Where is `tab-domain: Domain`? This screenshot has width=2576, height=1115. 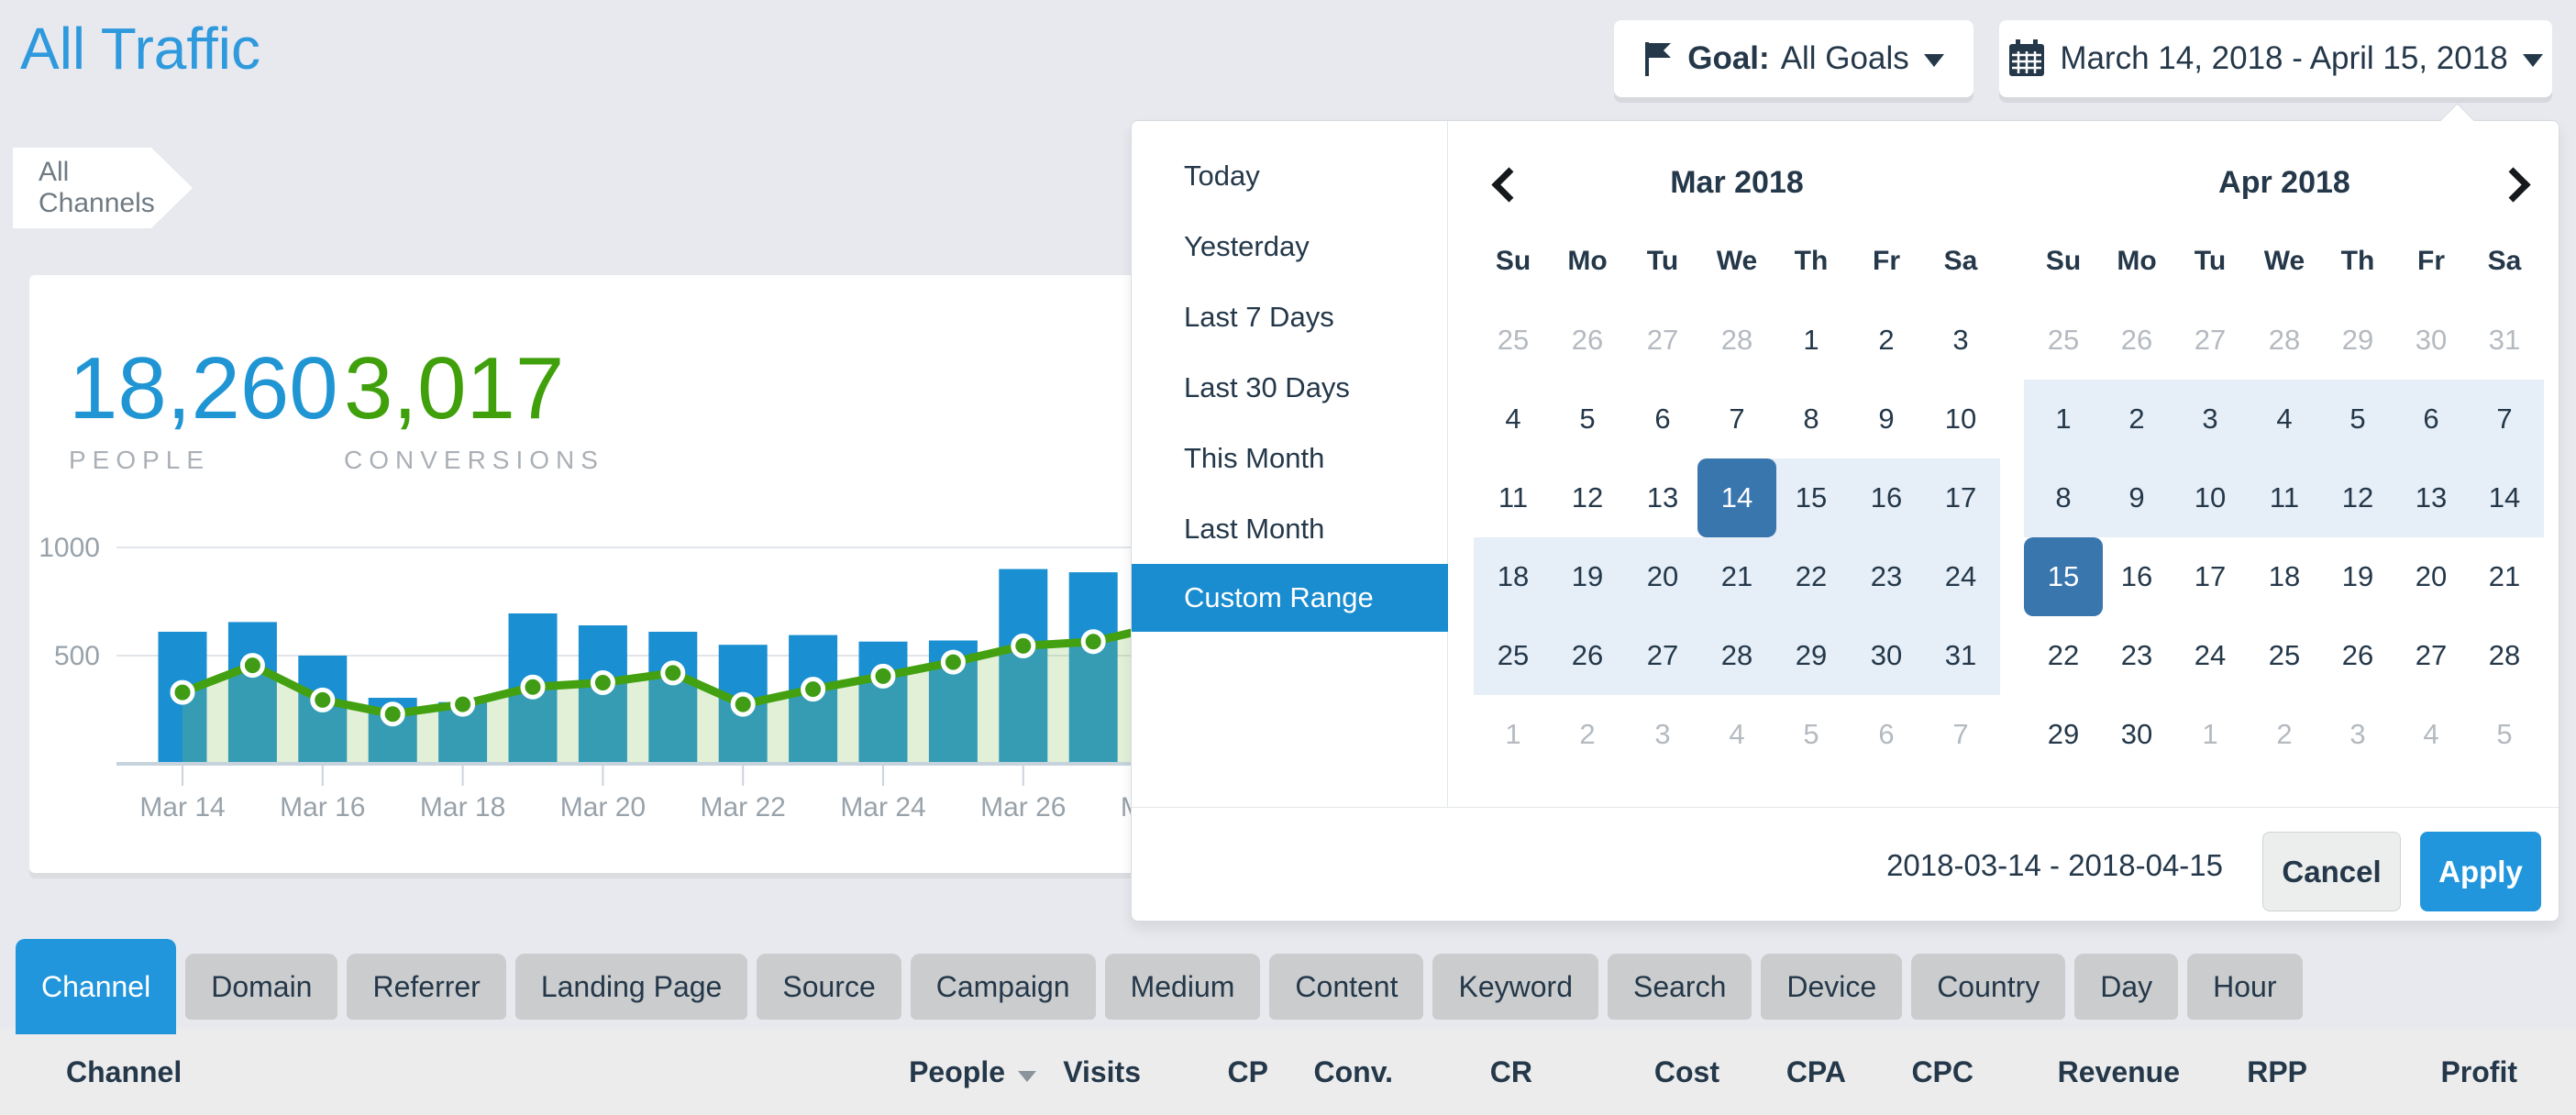 tab-domain: Domain is located at coordinates (261, 987).